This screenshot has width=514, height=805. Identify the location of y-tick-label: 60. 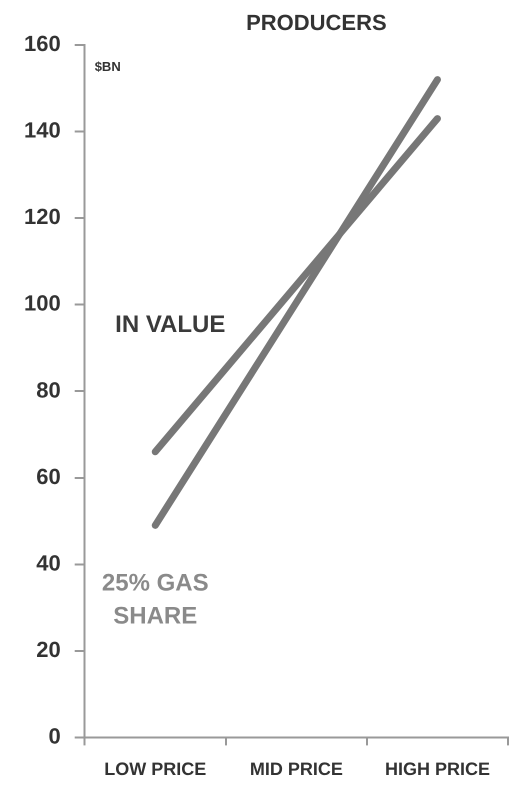
(48, 476).